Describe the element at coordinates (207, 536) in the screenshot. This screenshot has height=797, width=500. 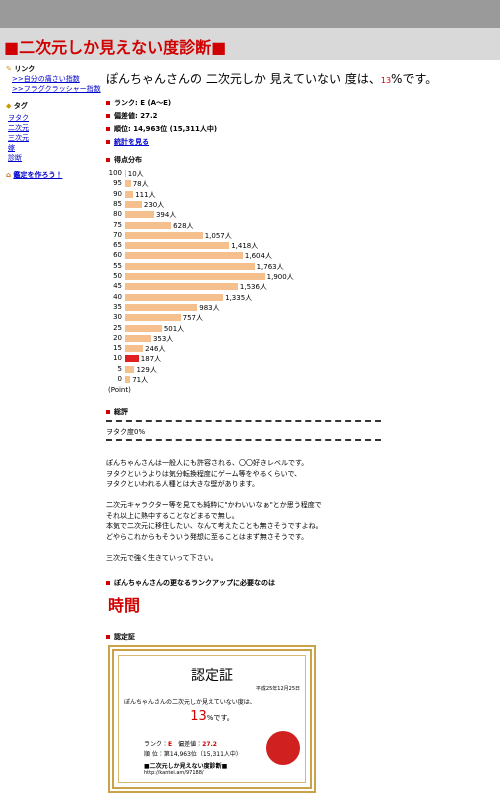
I see `review-line: どやらこれからもそういう発想に至ることはまず無さそうです。` at that location.